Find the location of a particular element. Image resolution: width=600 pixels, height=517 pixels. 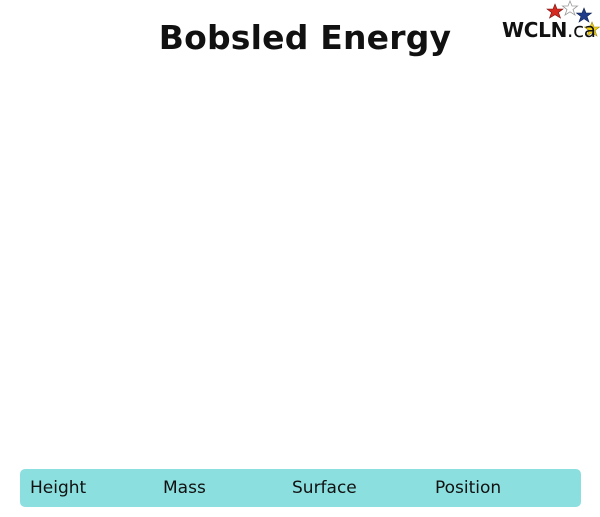

page-title: Bobsled Energy is located at coordinates (305, 37).